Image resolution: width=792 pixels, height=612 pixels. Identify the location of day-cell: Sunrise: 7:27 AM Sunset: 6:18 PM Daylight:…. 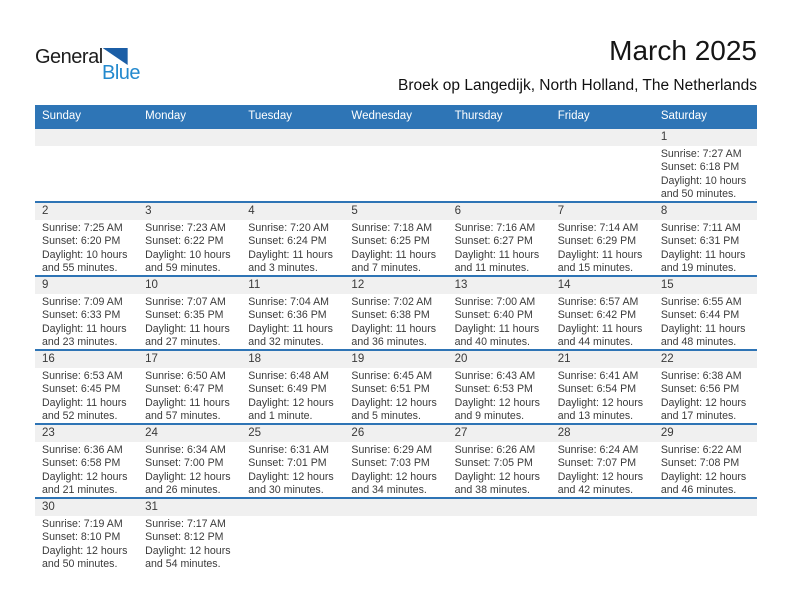
(705, 173).